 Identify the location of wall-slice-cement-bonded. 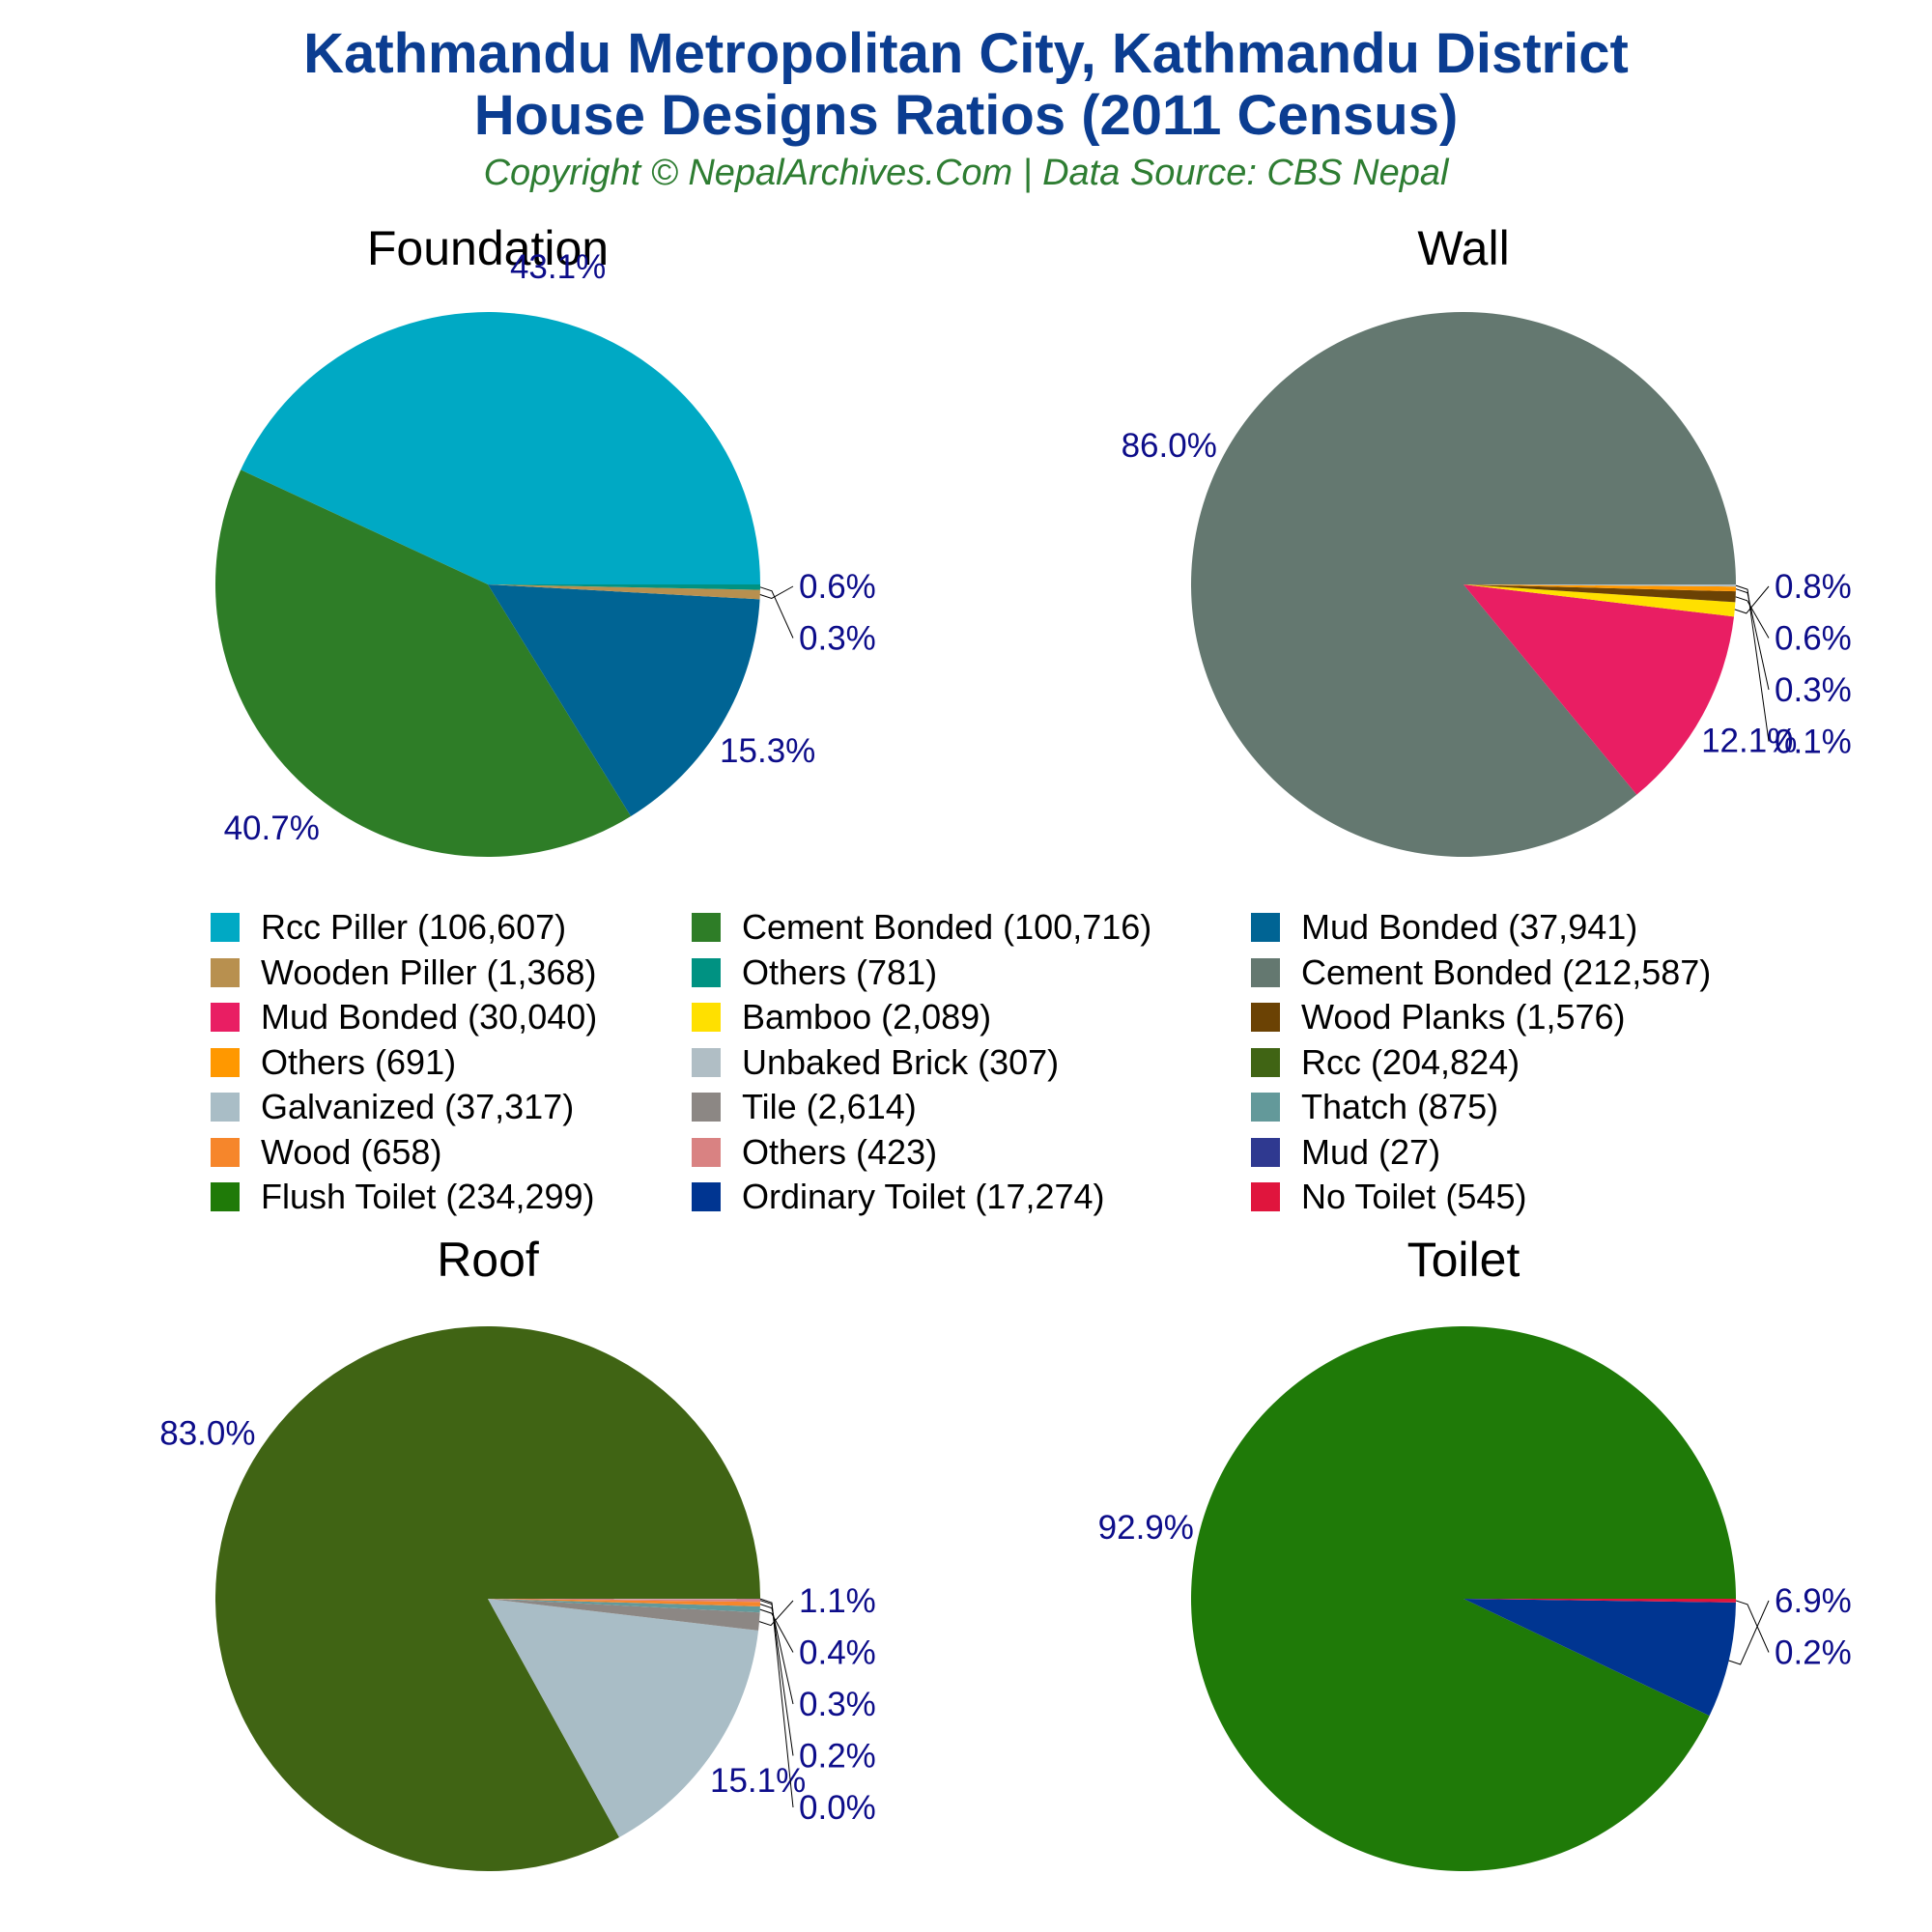
(1463, 584).